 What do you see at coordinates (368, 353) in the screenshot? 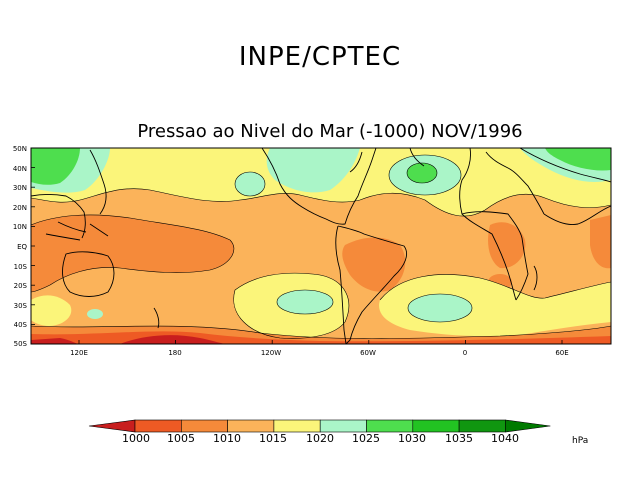
I see `lon-label: 60W` at bounding box center [368, 353].